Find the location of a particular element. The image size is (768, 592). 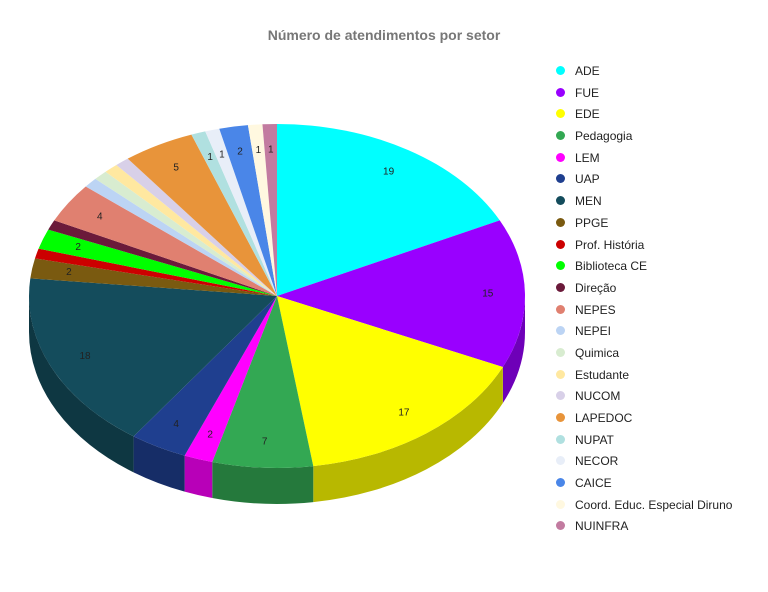

legend-item: Pedagogia is located at coordinates (648, 136).